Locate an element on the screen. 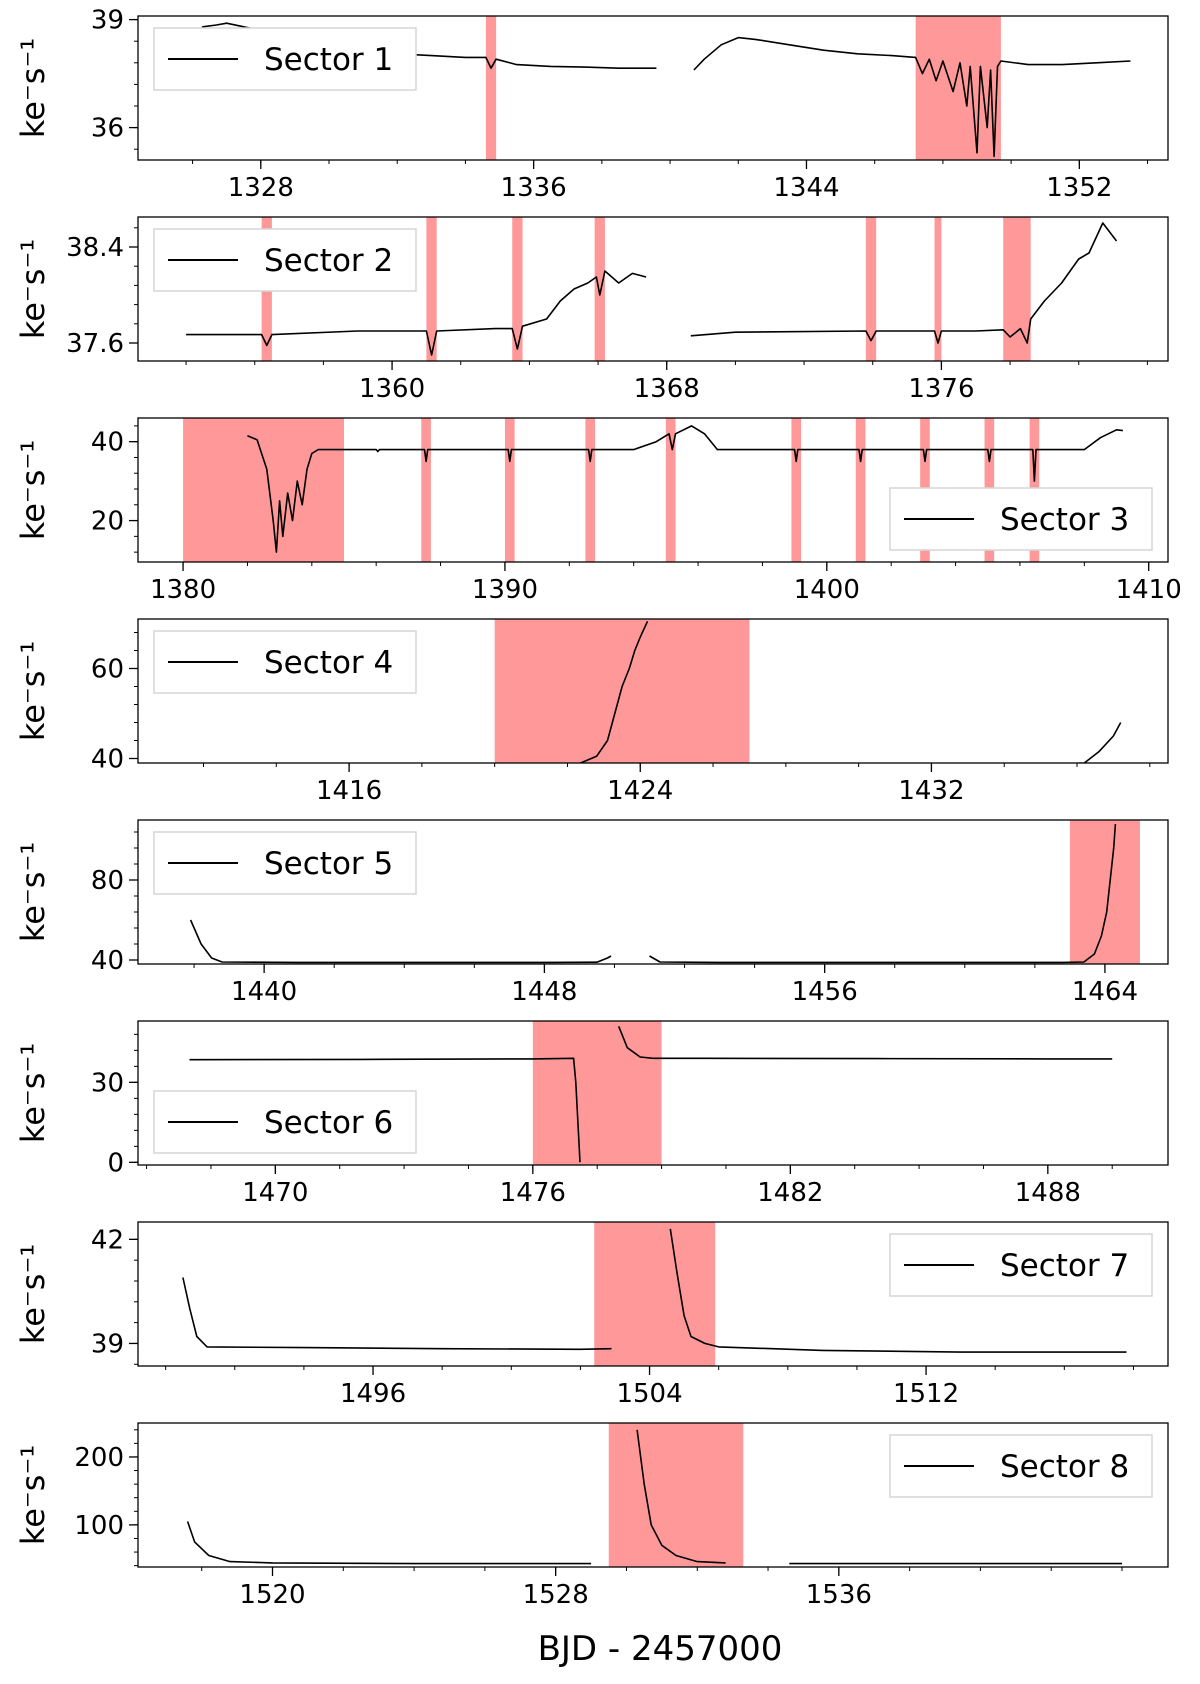  panel-6: 1470 1476 1482 1488 0 30 ke⁻s⁻¹ Sector 6 is located at coordinates (591, 1114).